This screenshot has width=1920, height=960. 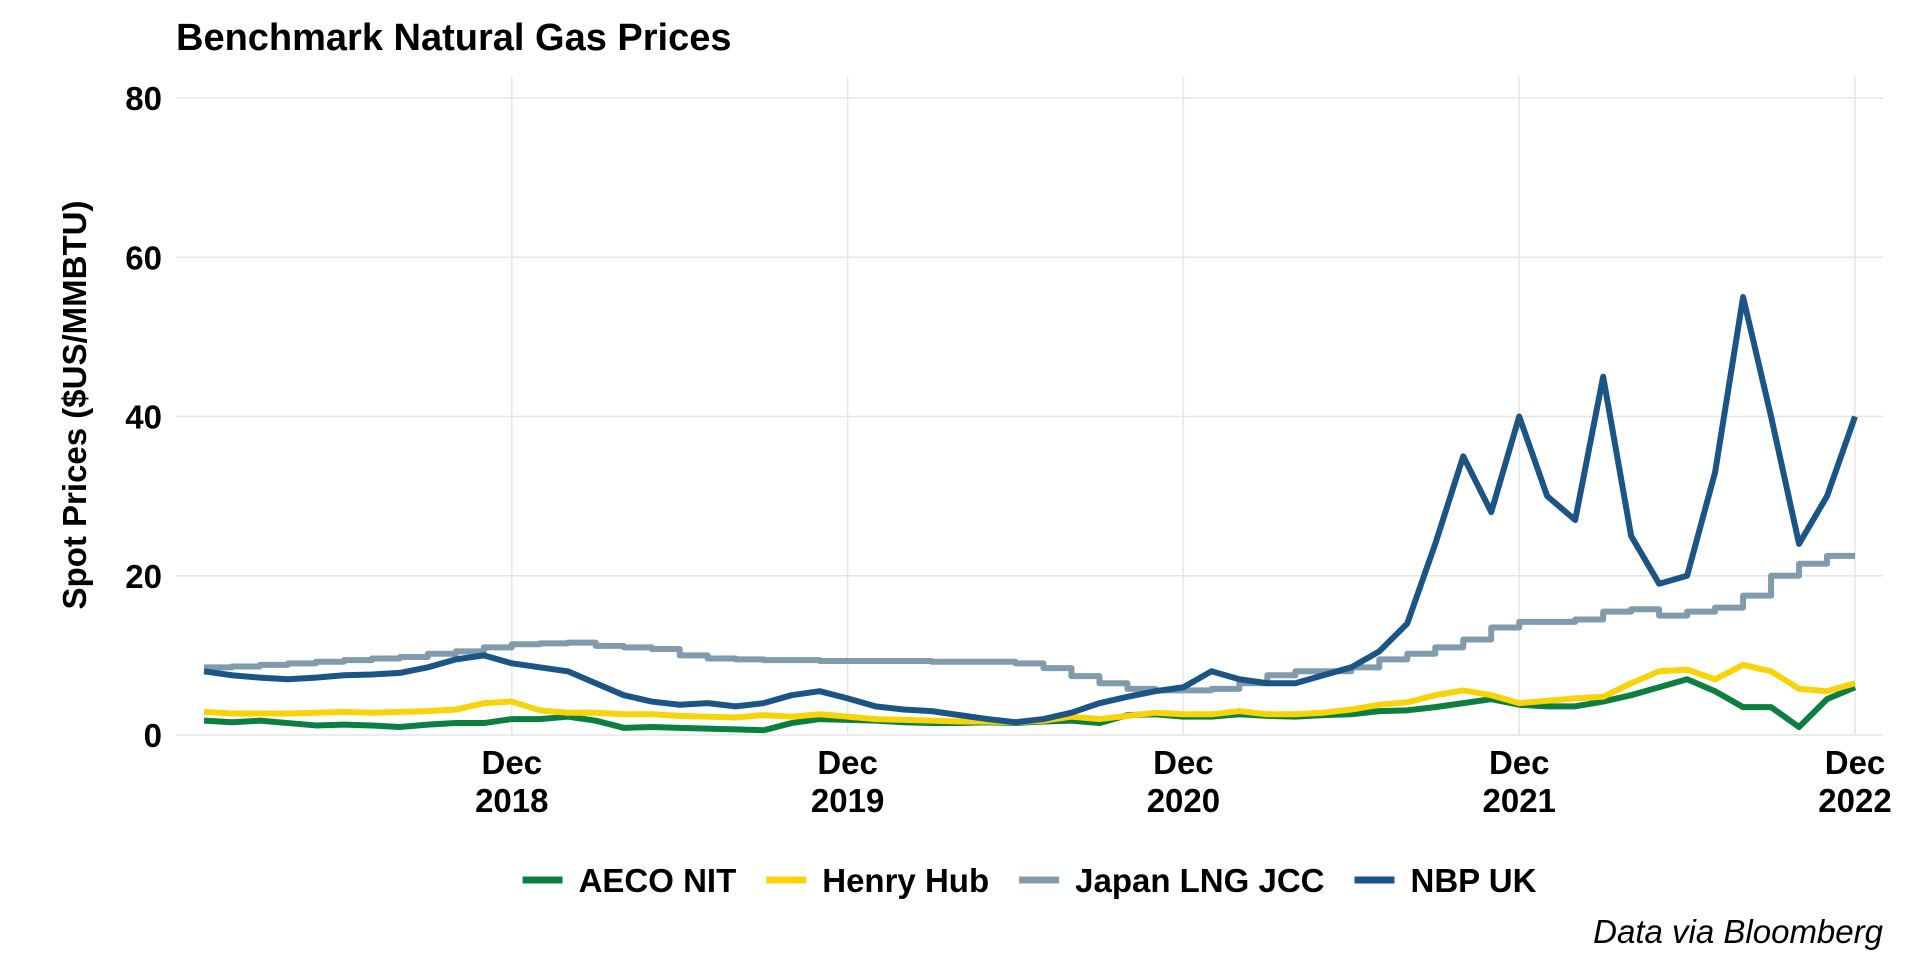 What do you see at coordinates (143, 417) in the screenshot?
I see `y-tick-label: 40` at bounding box center [143, 417].